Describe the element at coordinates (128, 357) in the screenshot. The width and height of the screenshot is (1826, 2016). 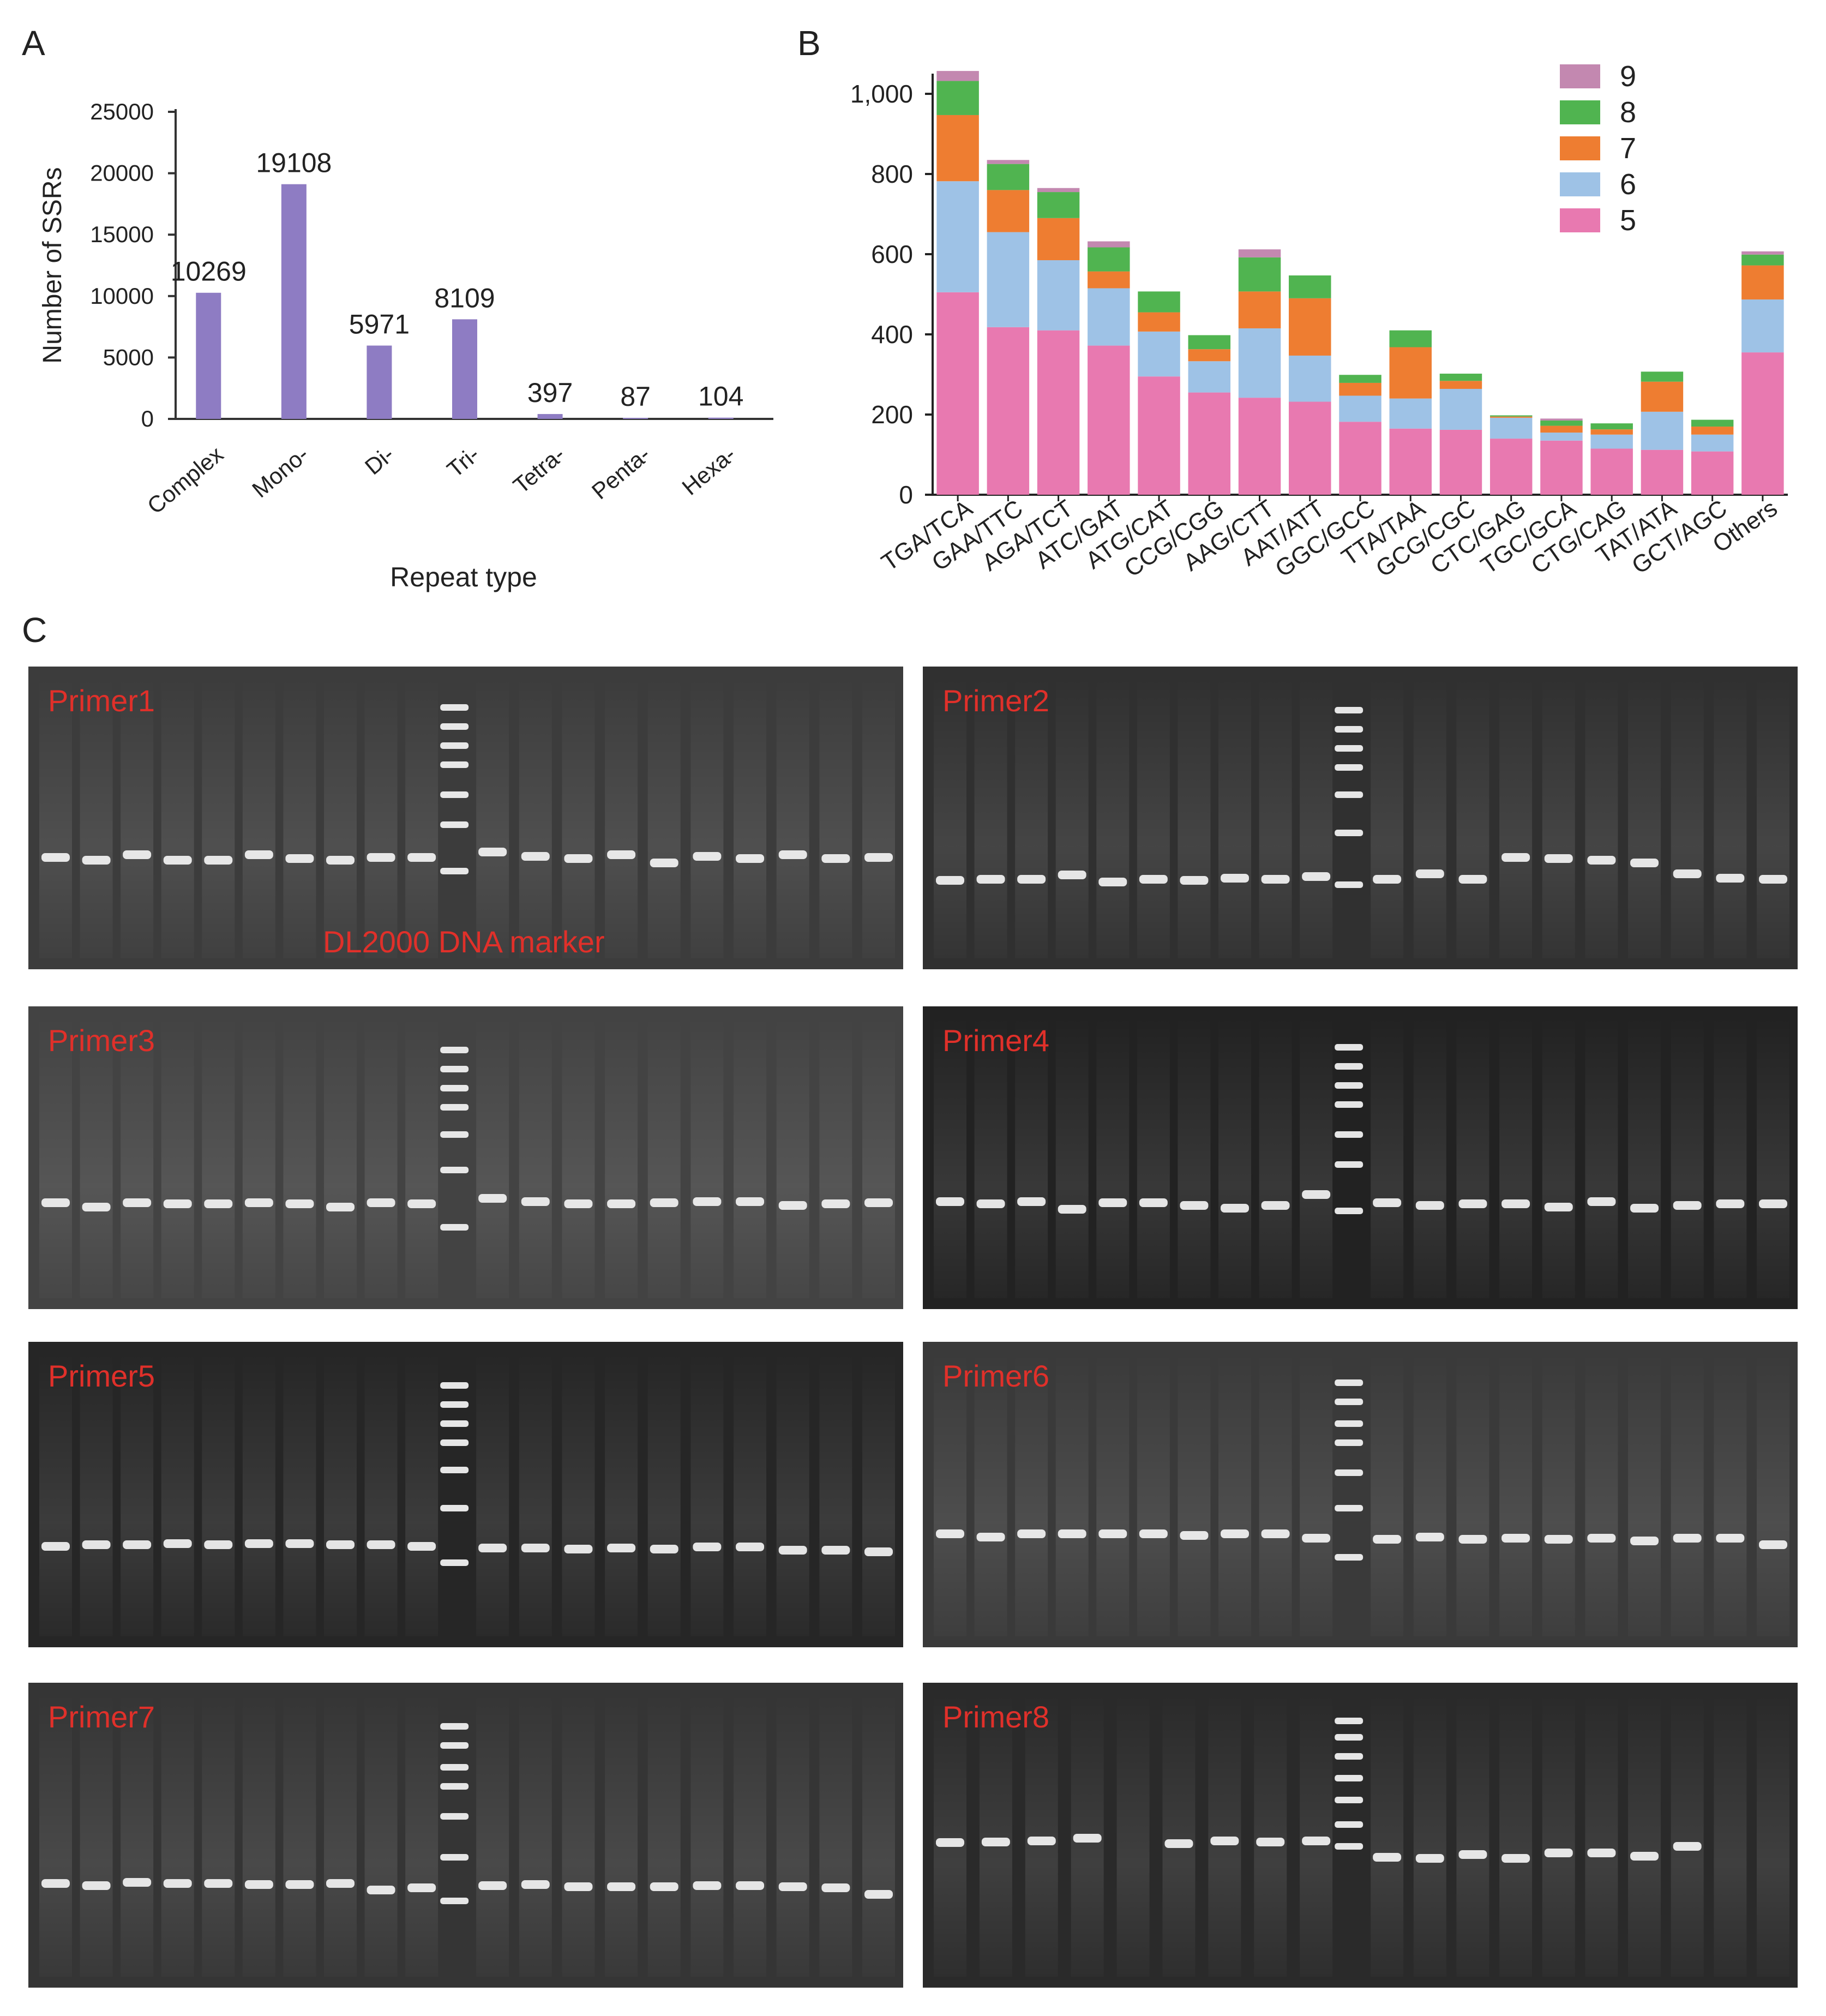
I see `y-tick-label: 5000` at that location.